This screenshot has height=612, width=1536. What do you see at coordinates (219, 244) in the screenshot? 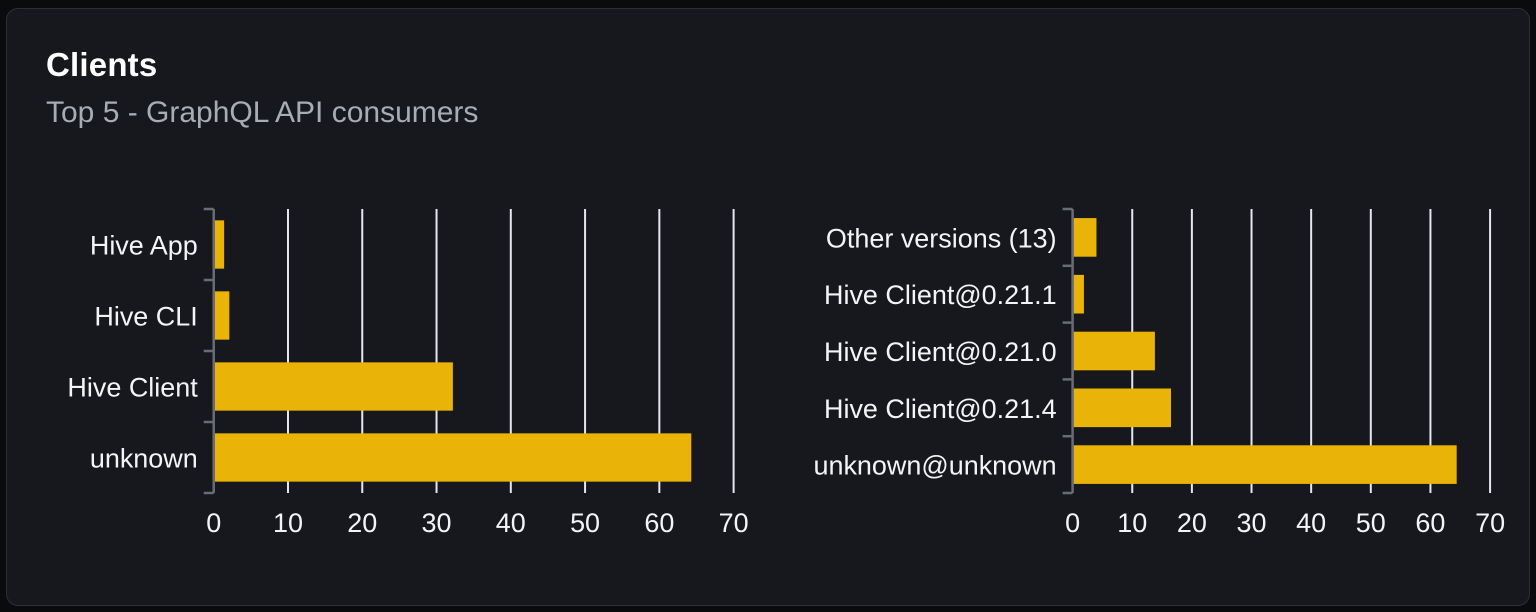
I see `bar-hive-app` at bounding box center [219, 244].